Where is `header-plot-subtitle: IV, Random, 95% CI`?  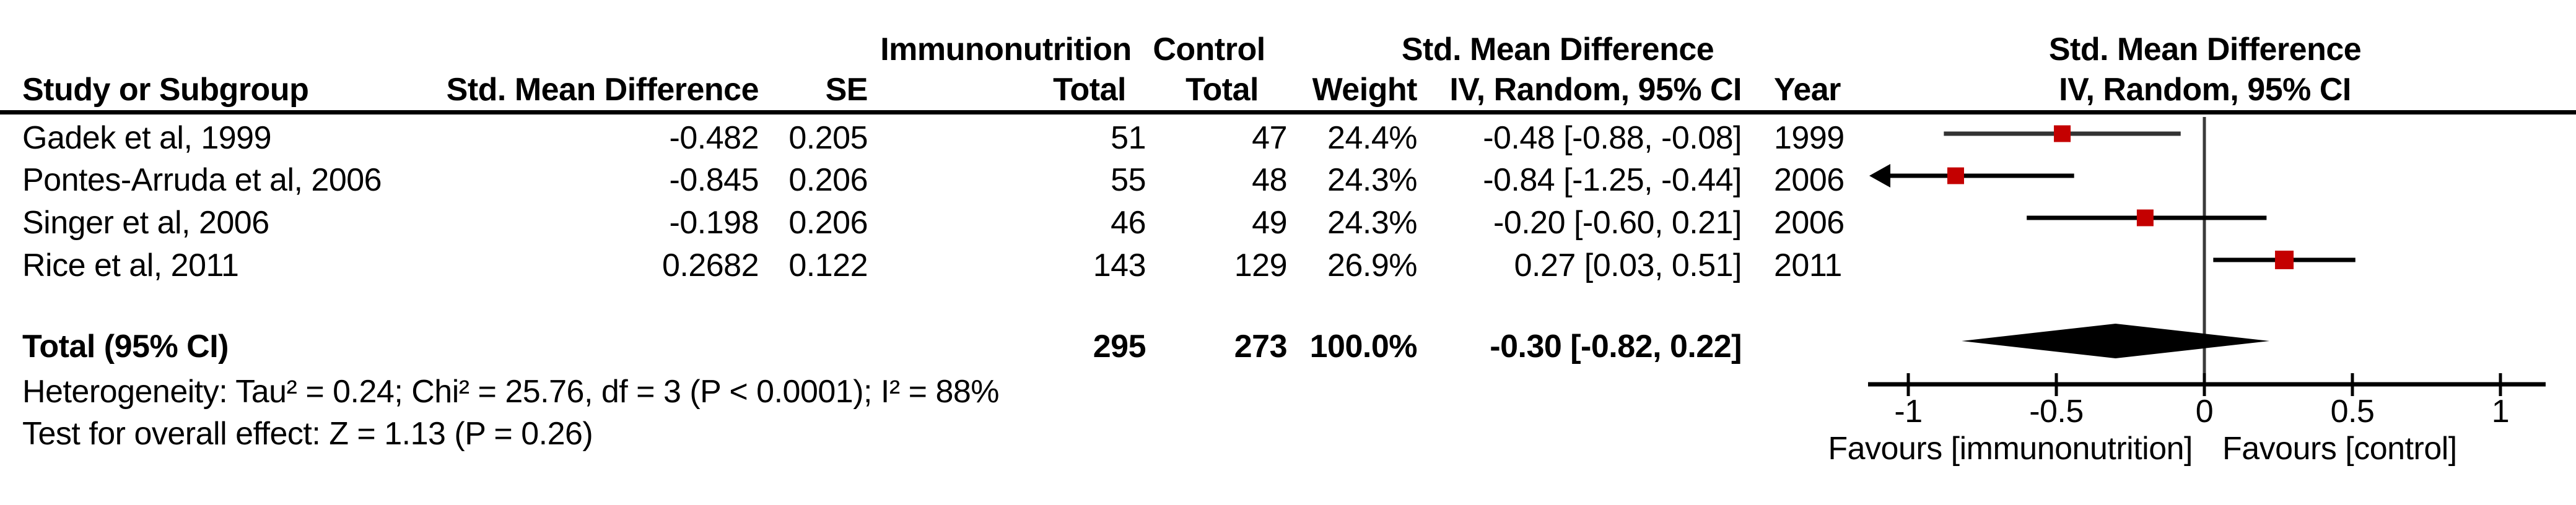
header-plot-subtitle: IV, Random, 95% CI is located at coordinates (2205, 90).